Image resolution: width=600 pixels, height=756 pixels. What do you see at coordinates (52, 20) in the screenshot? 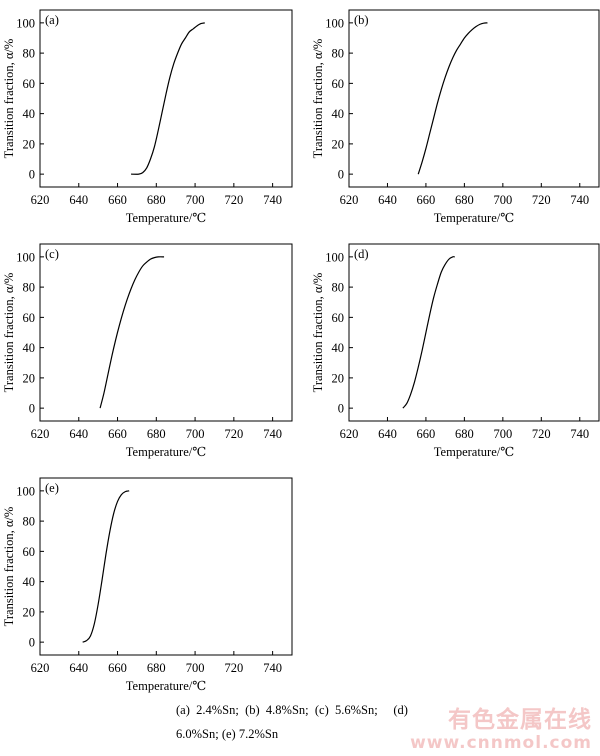
I see `panel-label: (a)` at bounding box center [52, 20].